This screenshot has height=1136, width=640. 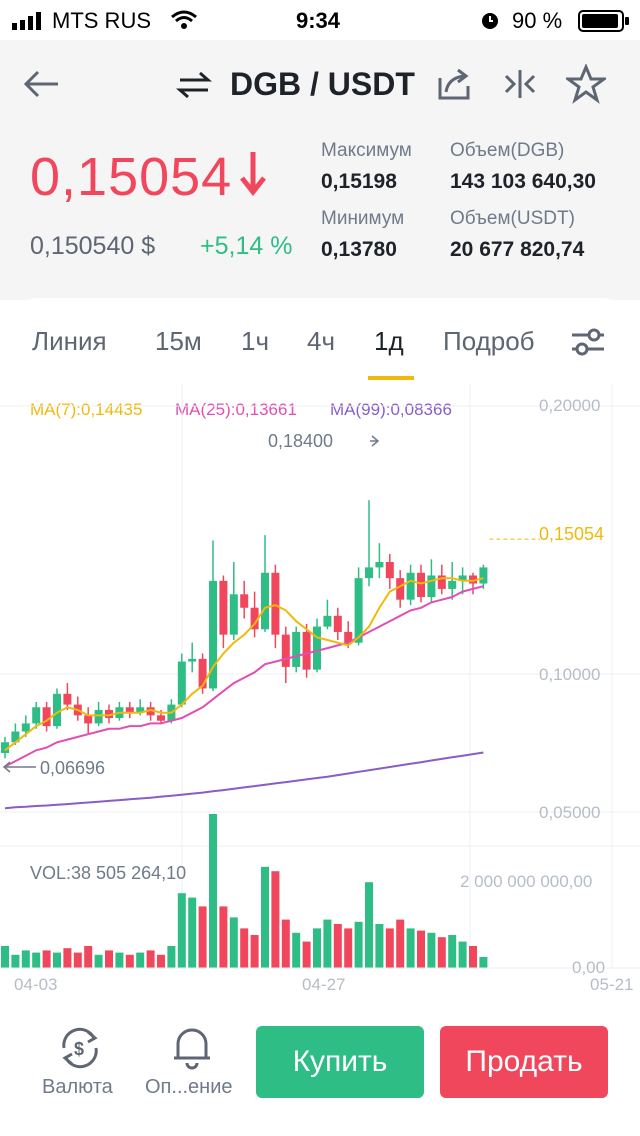 What do you see at coordinates (236, 409) in the screenshot?
I see `ma25-legend: MA(25):0,13661` at bounding box center [236, 409].